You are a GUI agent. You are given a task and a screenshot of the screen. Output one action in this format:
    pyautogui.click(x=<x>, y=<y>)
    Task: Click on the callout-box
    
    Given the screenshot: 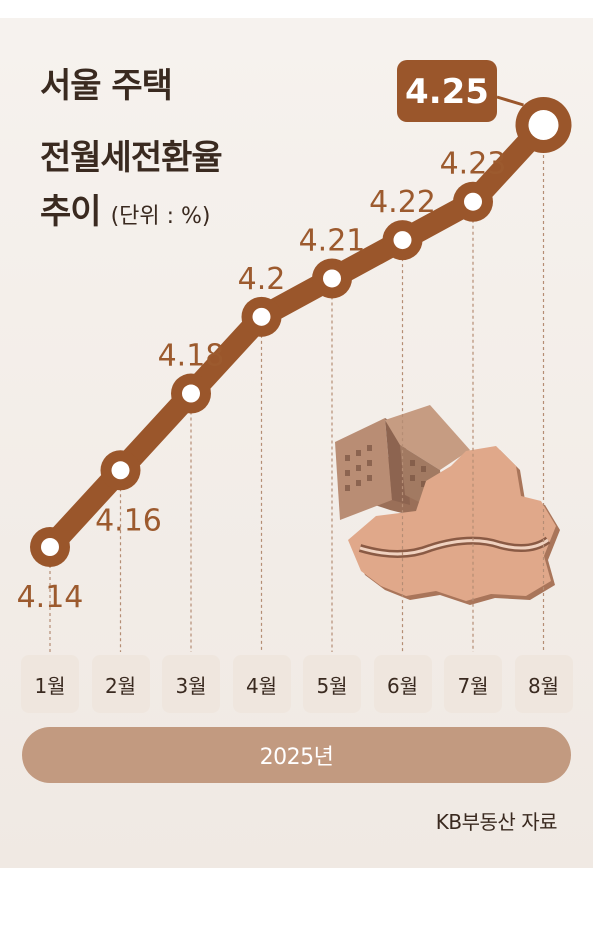 What is the action you would take?
    pyautogui.click(x=447, y=91)
    